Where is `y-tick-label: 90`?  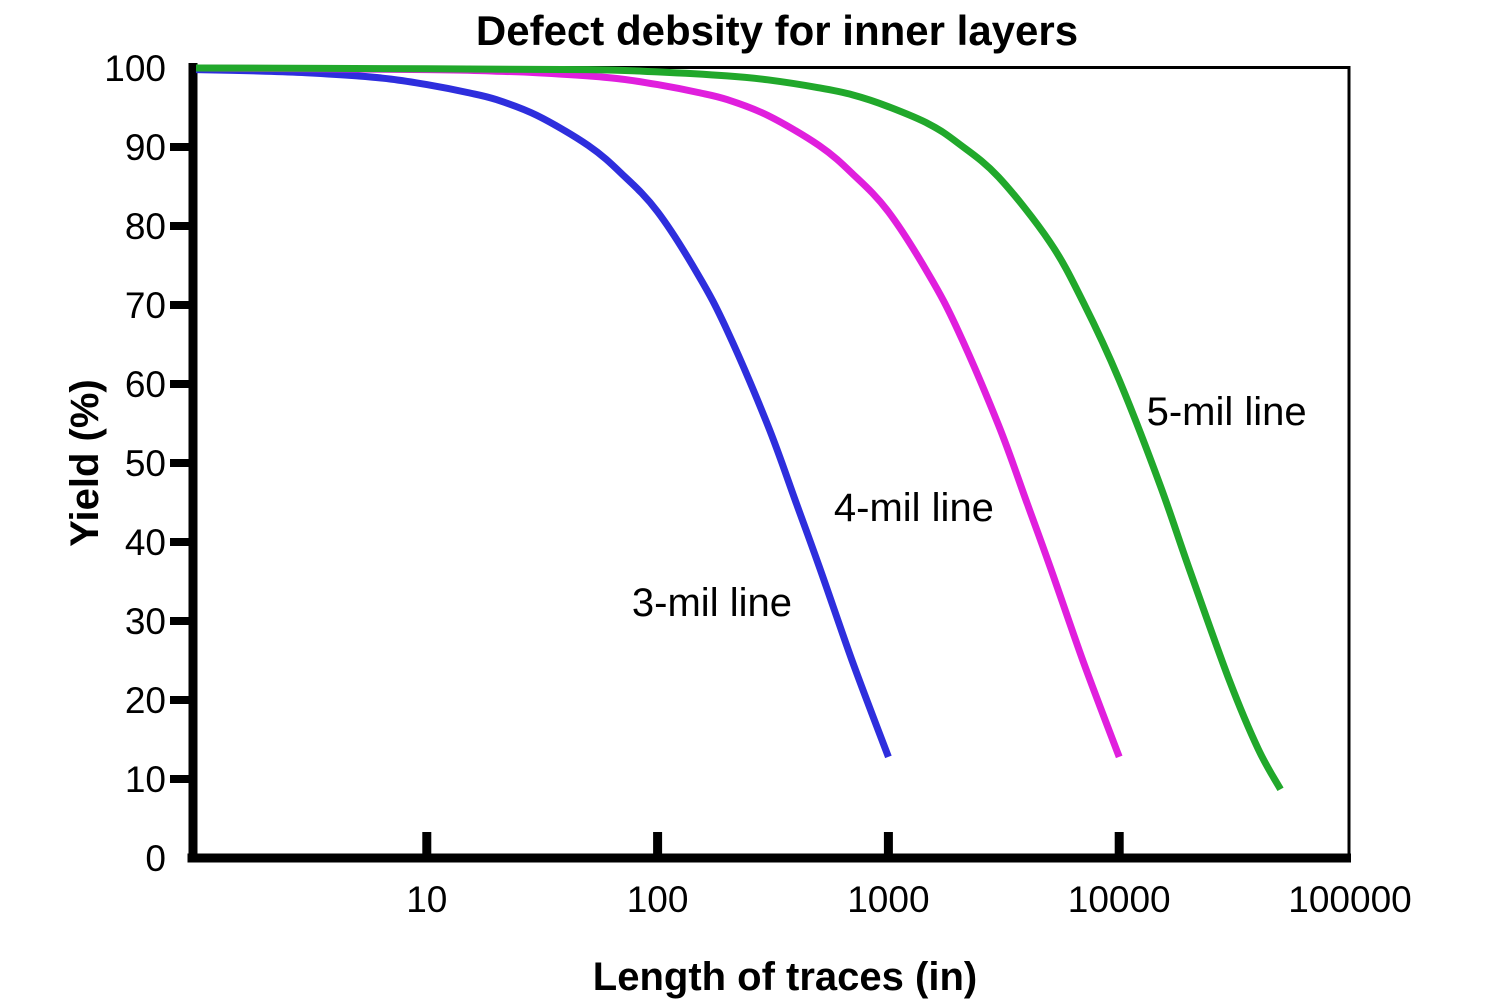 y-tick-label: 90 is located at coordinates (145, 147).